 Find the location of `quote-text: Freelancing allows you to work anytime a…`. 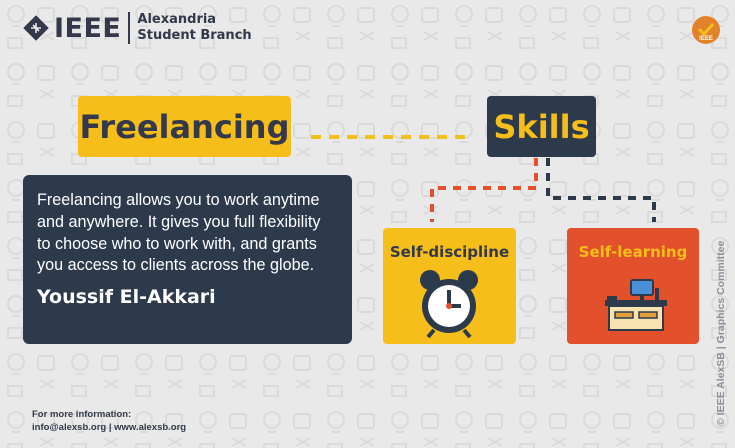

quote-text: Freelancing allows you to work anytime a… is located at coordinates (179, 233).